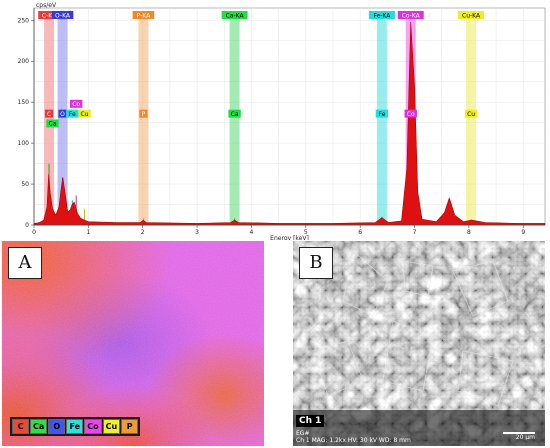 This screenshot has height=448, width=550. I want to click on marker-label-o: O, so click(62, 114).